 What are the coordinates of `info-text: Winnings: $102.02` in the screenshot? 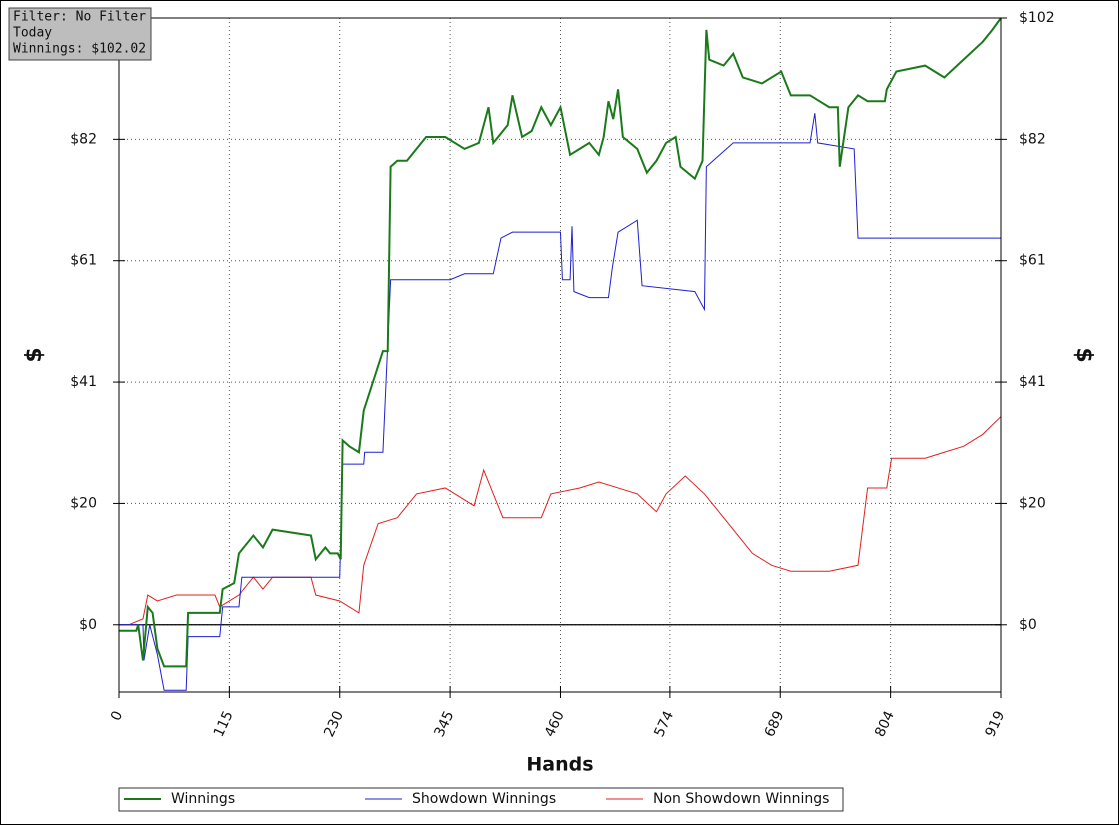 It's located at (79, 49).